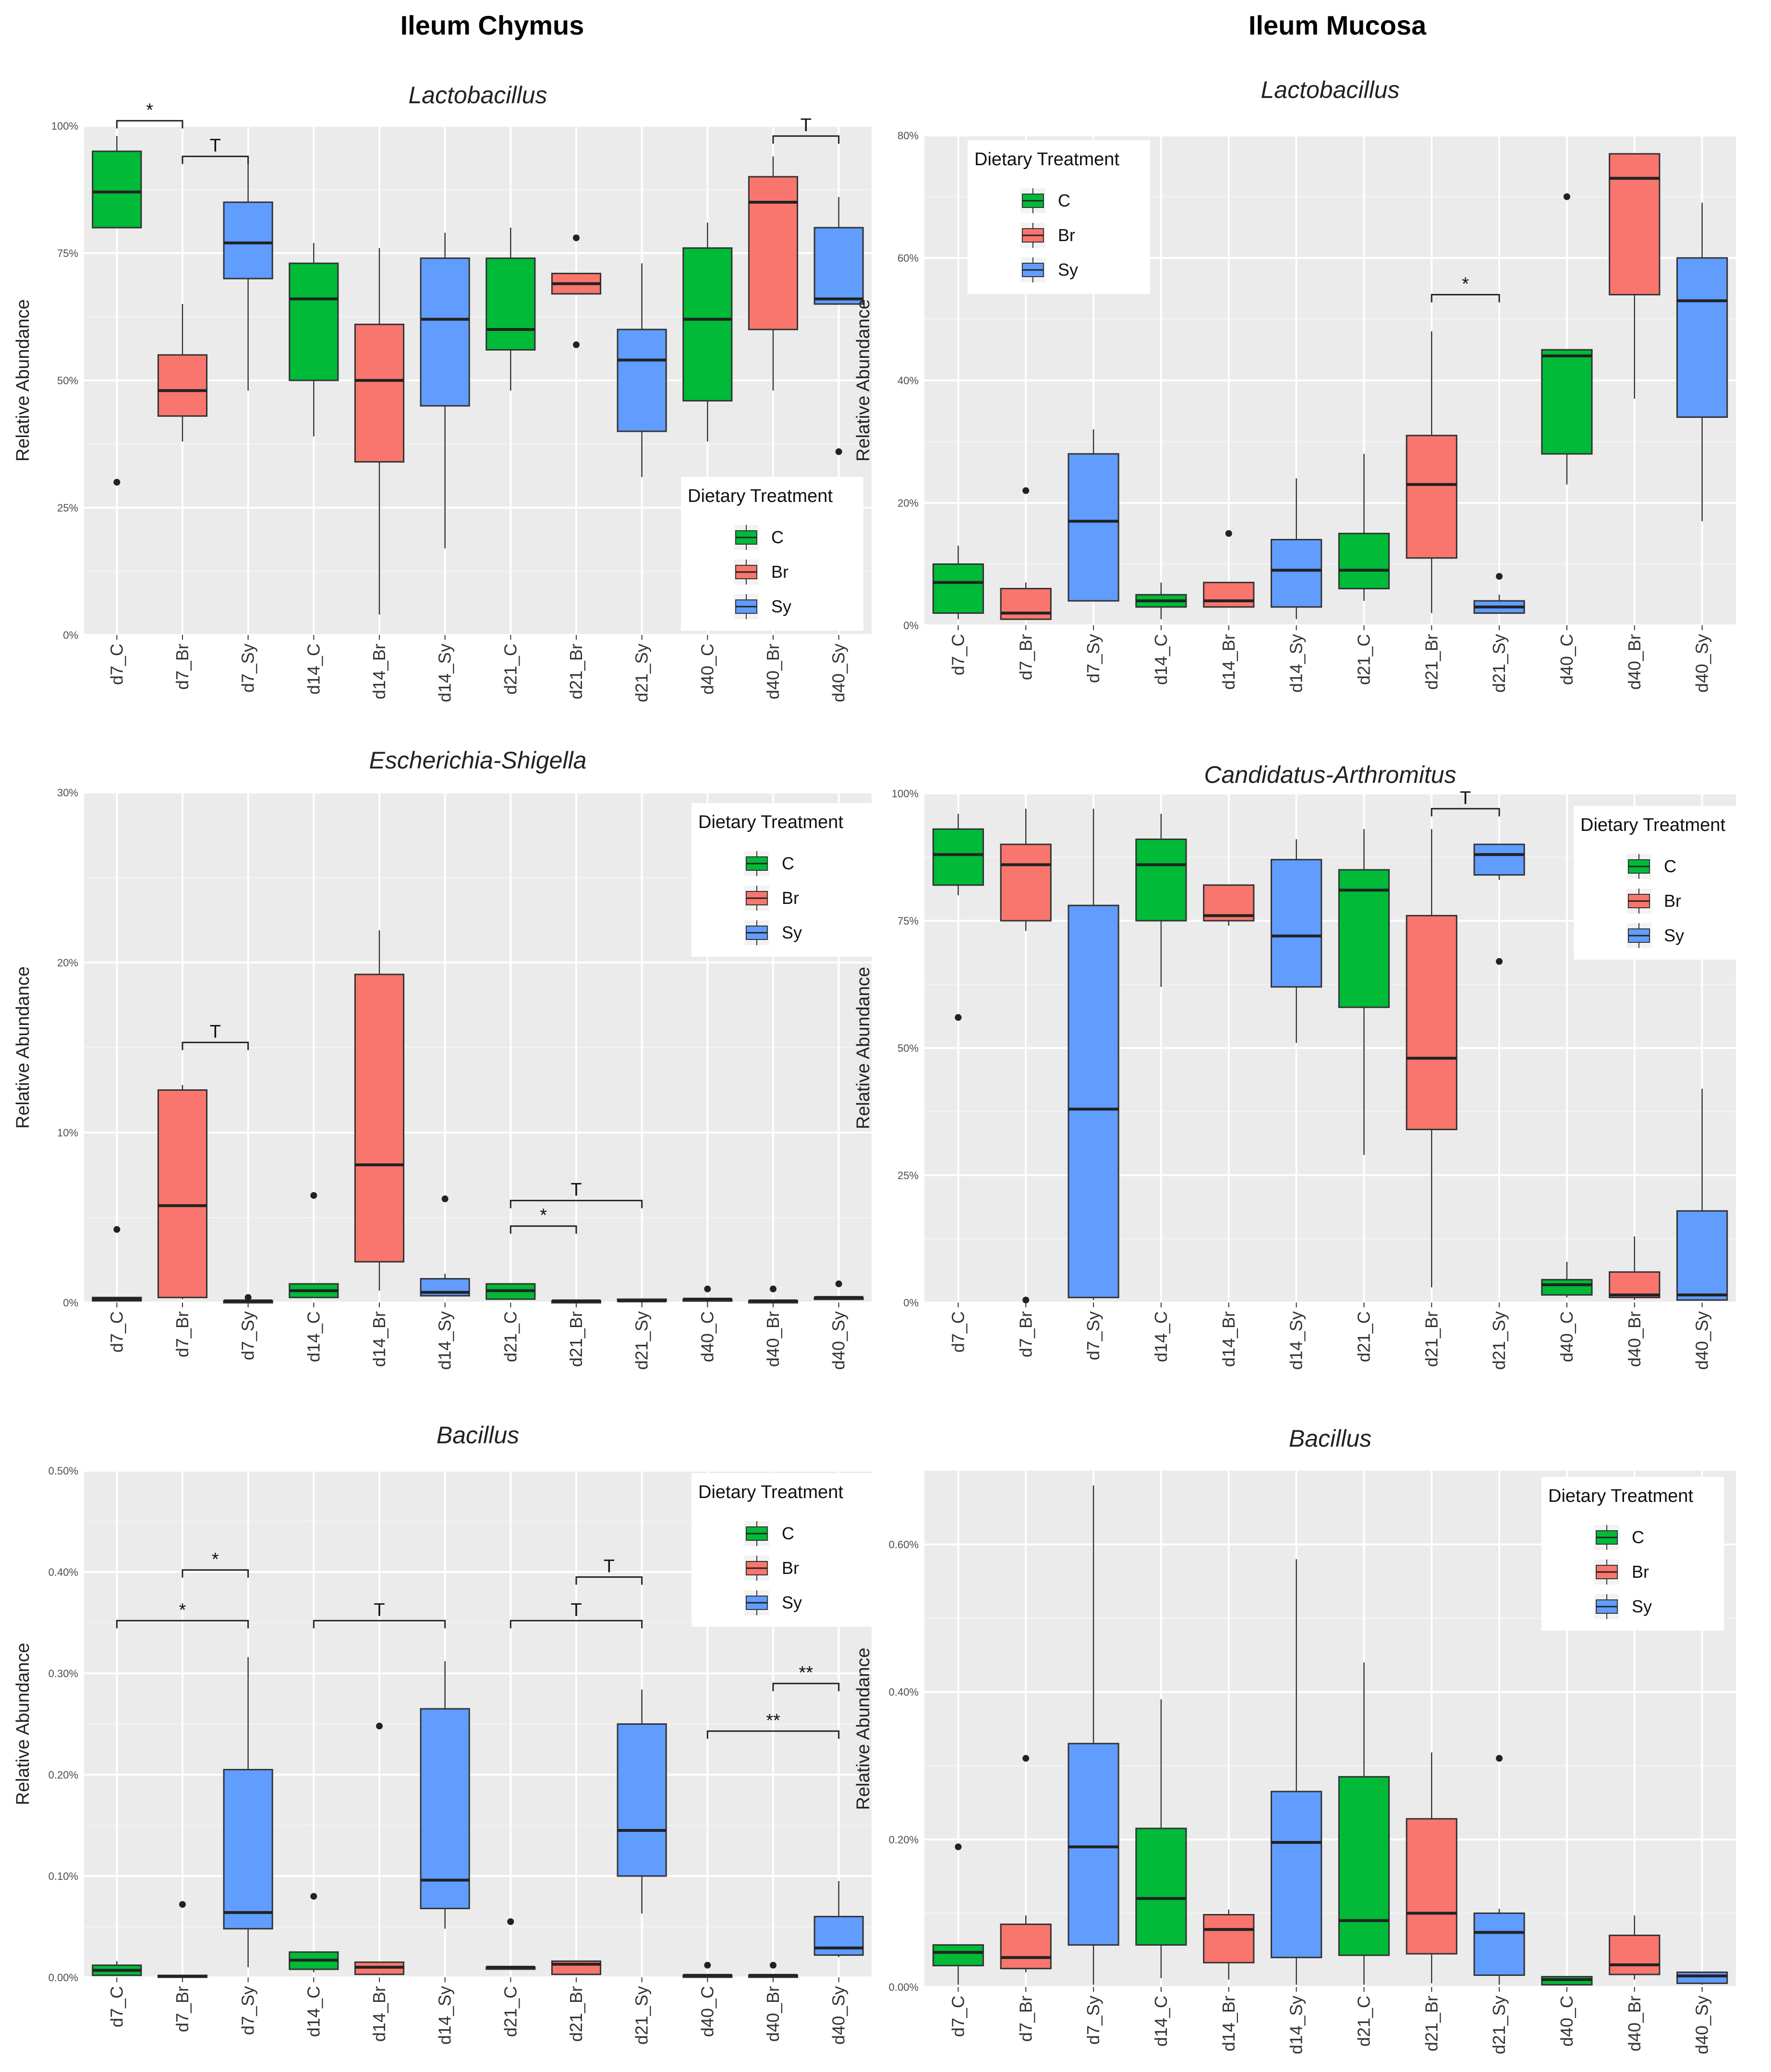 This screenshot has height=2072, width=1771. What do you see at coordinates (68, 381) in the screenshot?
I see `y-tick-label: 50%` at bounding box center [68, 381].